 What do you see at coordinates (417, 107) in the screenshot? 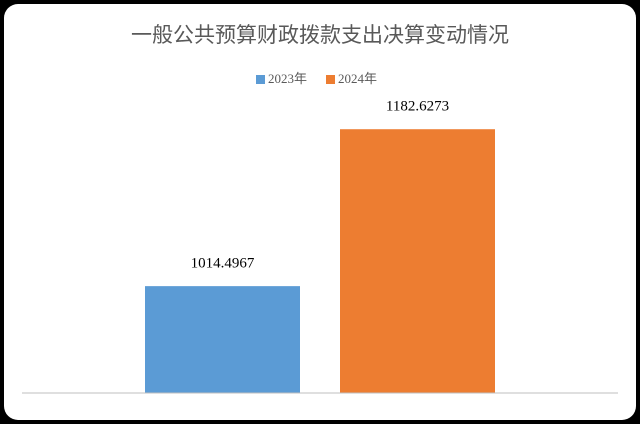
I see `data-label: 1182.6273` at bounding box center [417, 107].